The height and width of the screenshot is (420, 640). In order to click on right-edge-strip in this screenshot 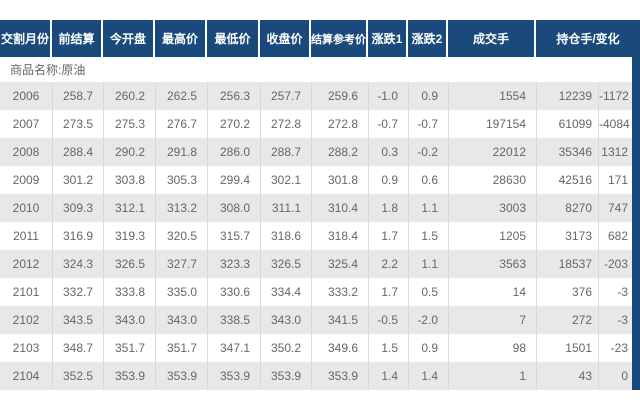, I will do `click(636, 223)`.